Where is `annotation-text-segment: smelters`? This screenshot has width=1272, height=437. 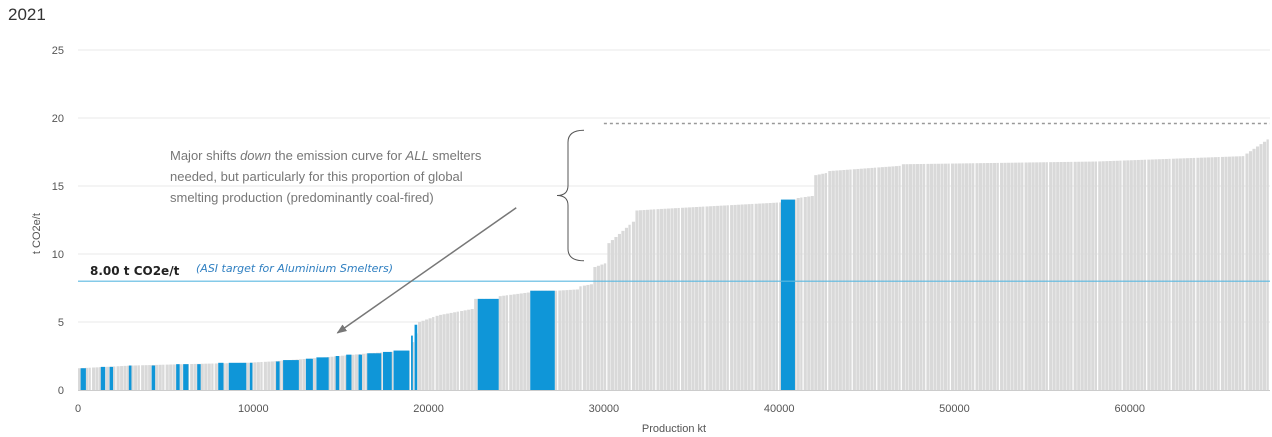 annotation-text-segment: smelters is located at coordinates (455, 155).